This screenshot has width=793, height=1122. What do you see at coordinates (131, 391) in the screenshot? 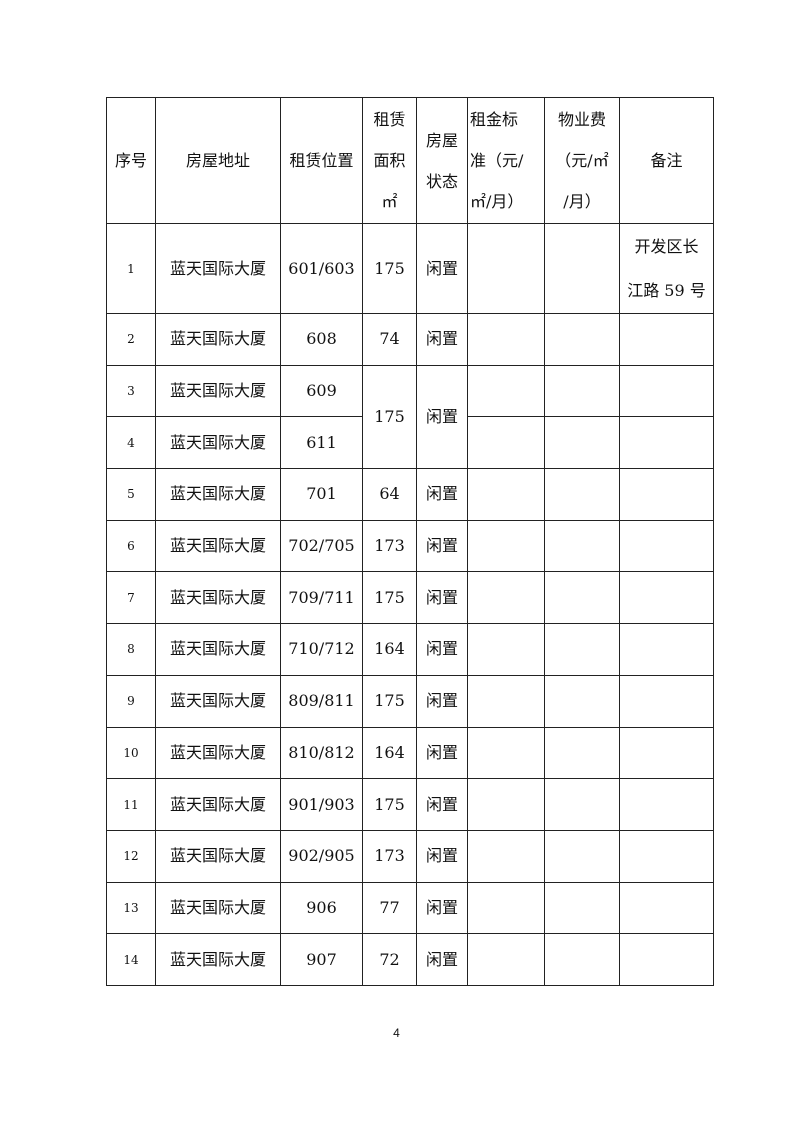
I see `cell-no: 3` at bounding box center [131, 391].